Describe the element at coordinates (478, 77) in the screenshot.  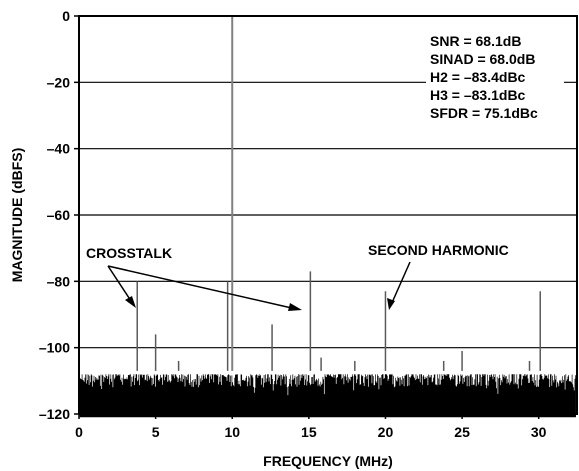
I see `stat-h2: H2 = –83.4dBc` at that location.